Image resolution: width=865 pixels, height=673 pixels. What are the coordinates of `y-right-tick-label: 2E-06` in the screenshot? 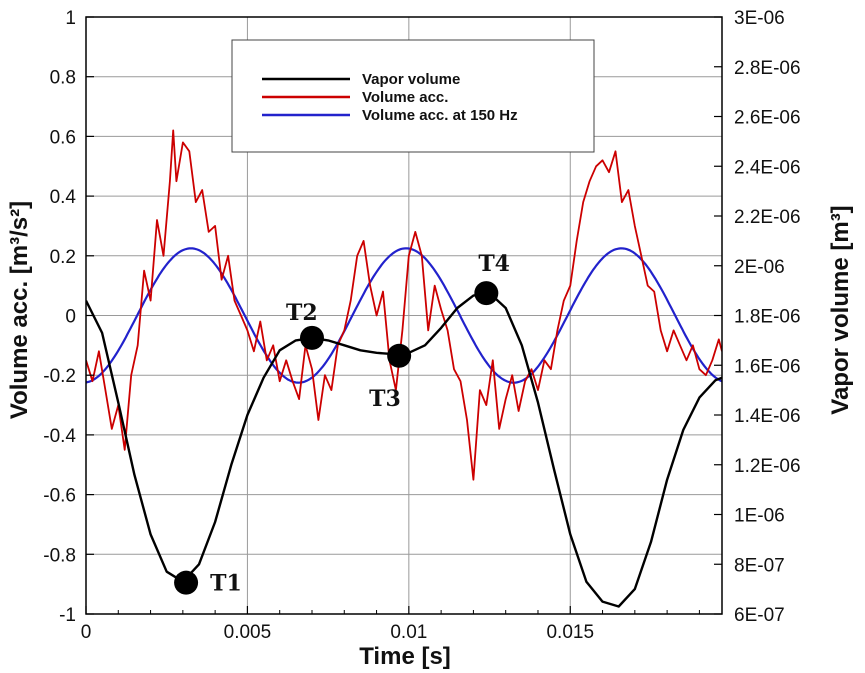 It's located at (759, 267).